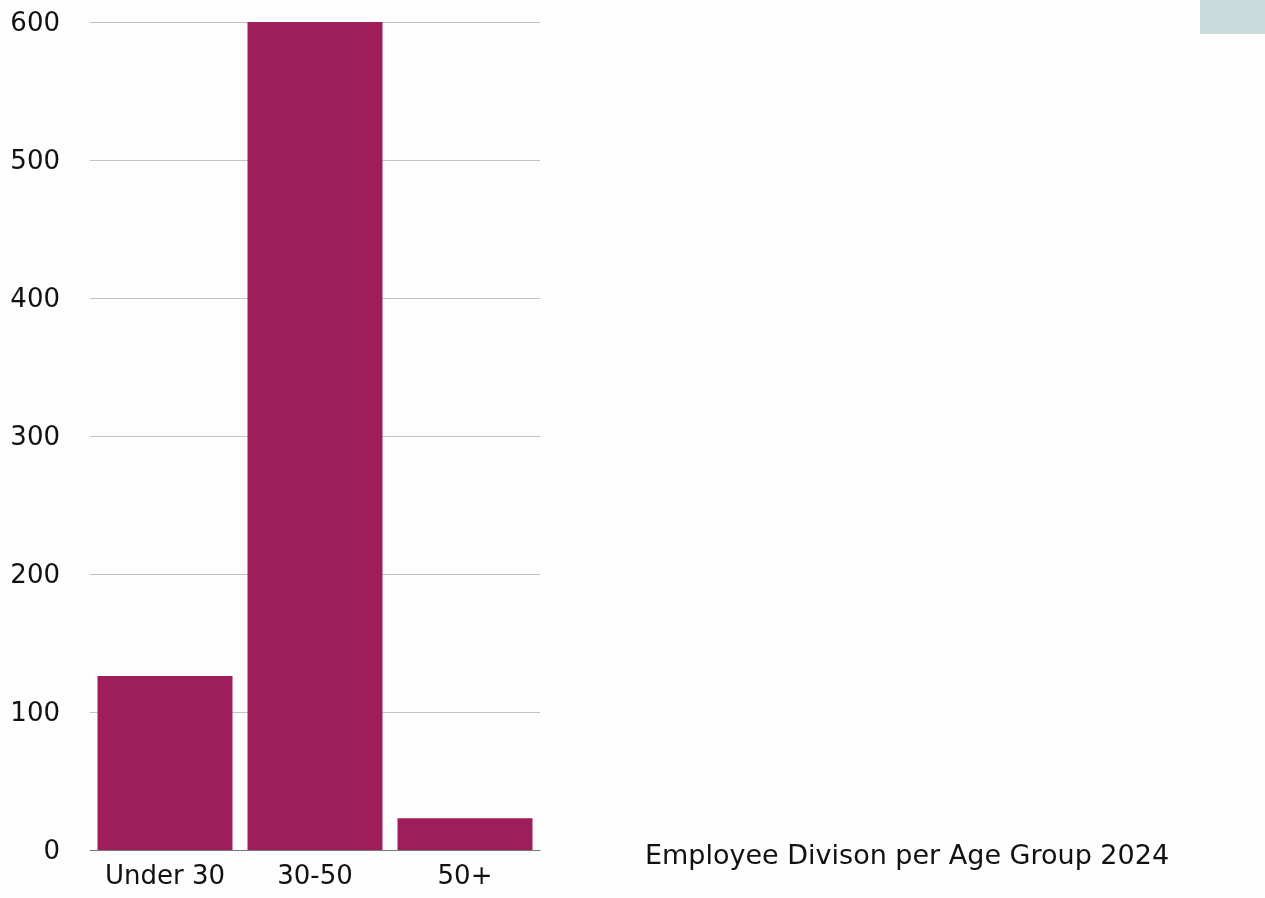 The width and height of the screenshot is (1265, 898). Describe the element at coordinates (907, 854) in the screenshot. I see `text: Employee Divison per Age Group 2024` at that location.